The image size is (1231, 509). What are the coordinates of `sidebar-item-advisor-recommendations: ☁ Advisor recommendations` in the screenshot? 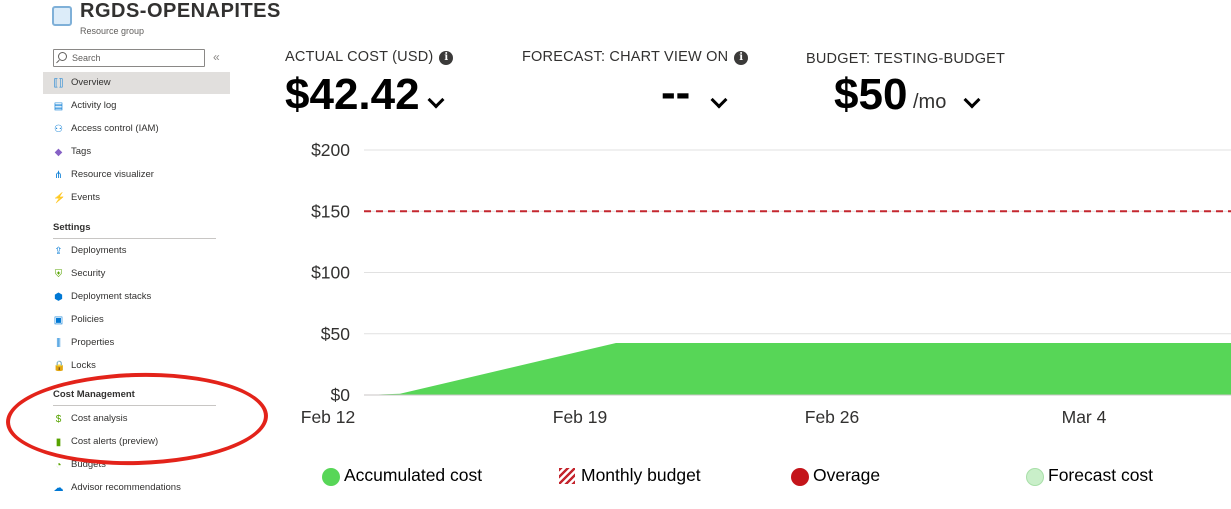 It's located at (136, 488).